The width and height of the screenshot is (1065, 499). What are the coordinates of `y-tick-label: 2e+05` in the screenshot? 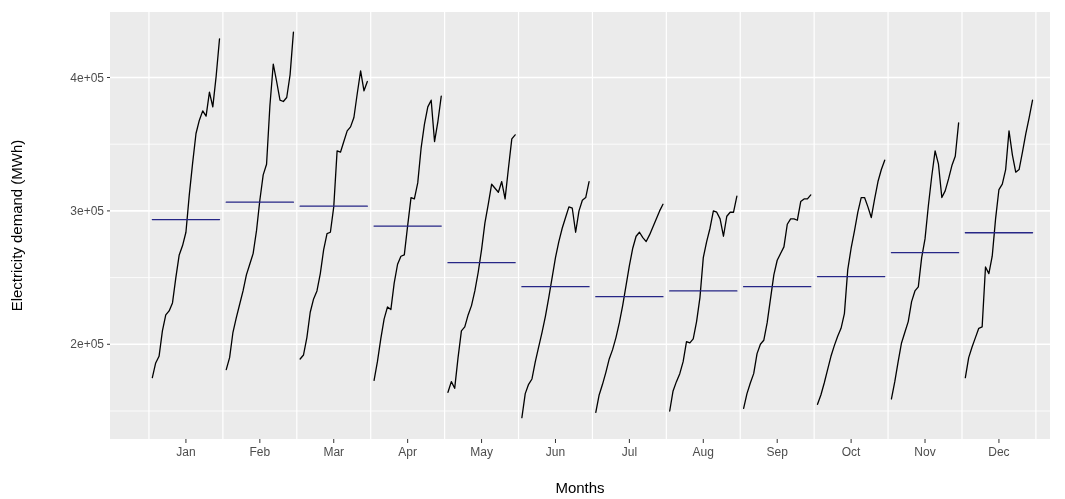 It's located at (87, 344).